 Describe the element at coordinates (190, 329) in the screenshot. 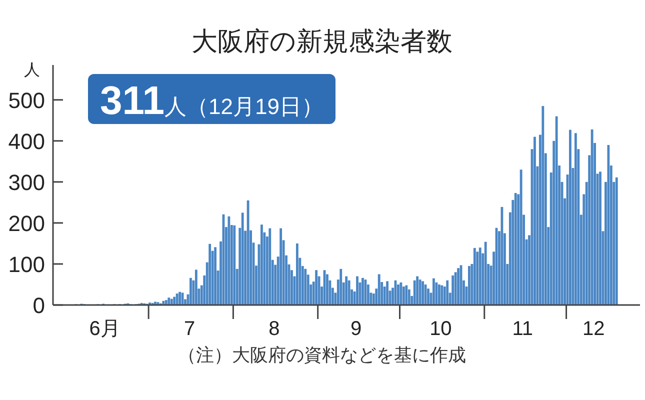

I see `x-tick-label: 7` at that location.